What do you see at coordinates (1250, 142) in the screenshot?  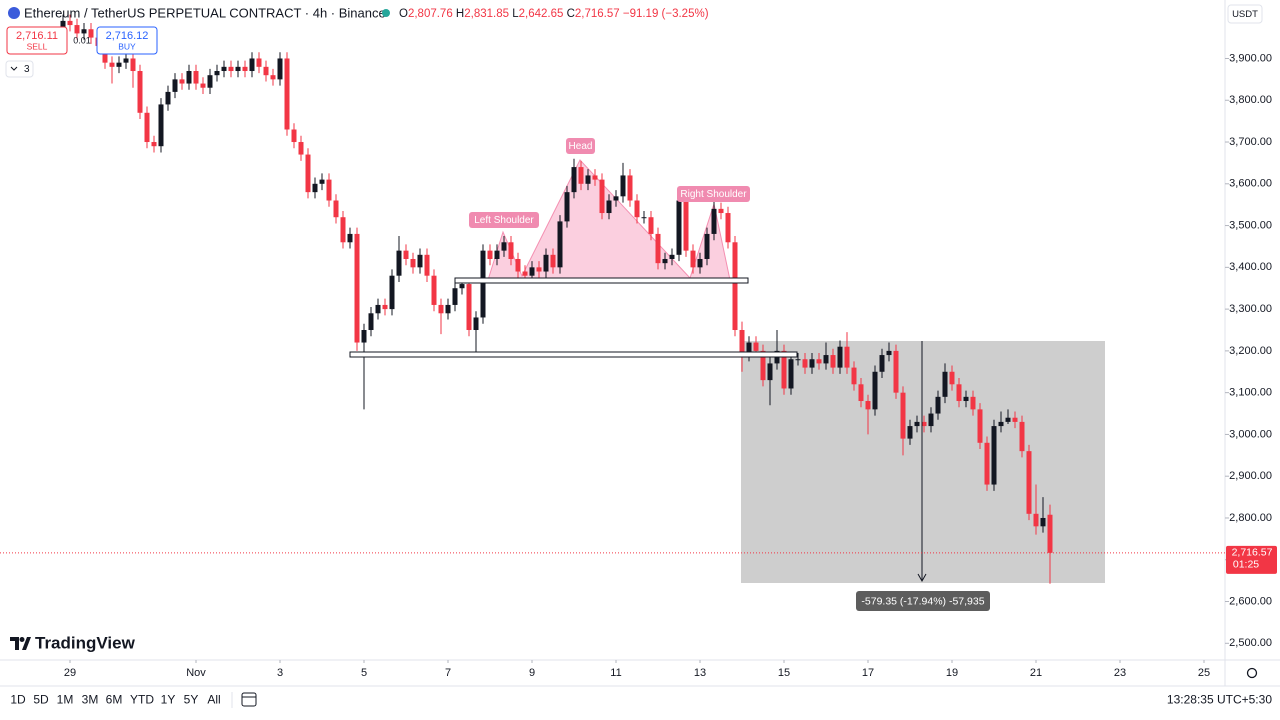 I see `y-tick-label: 3,700.00` at bounding box center [1250, 142].